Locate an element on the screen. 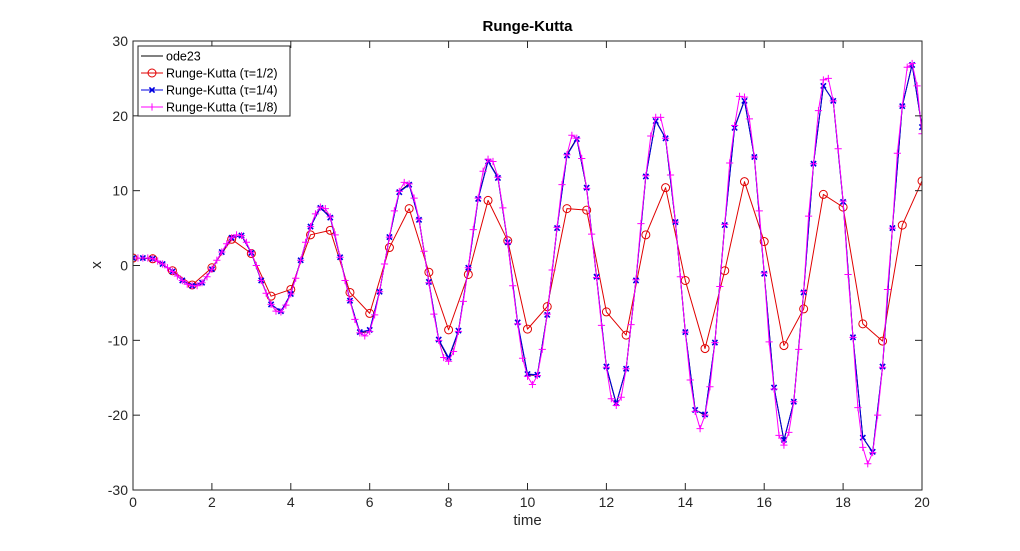 Image resolution: width=1020 pixels, height=551 pixels. legend-label: Runge-Kutta (τ=1/8) is located at coordinates (222, 108).